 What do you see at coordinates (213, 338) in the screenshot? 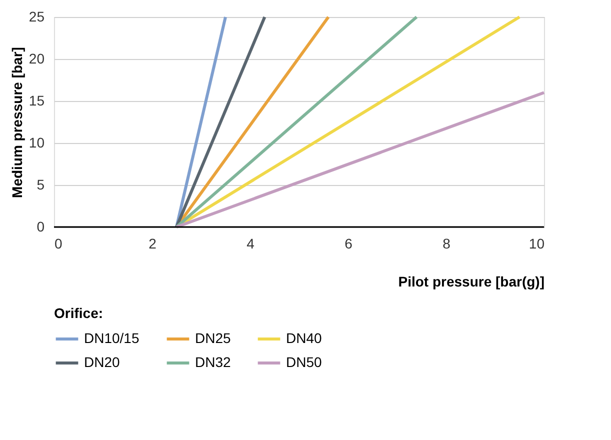
I see `legend-label: DN25` at bounding box center [213, 338].